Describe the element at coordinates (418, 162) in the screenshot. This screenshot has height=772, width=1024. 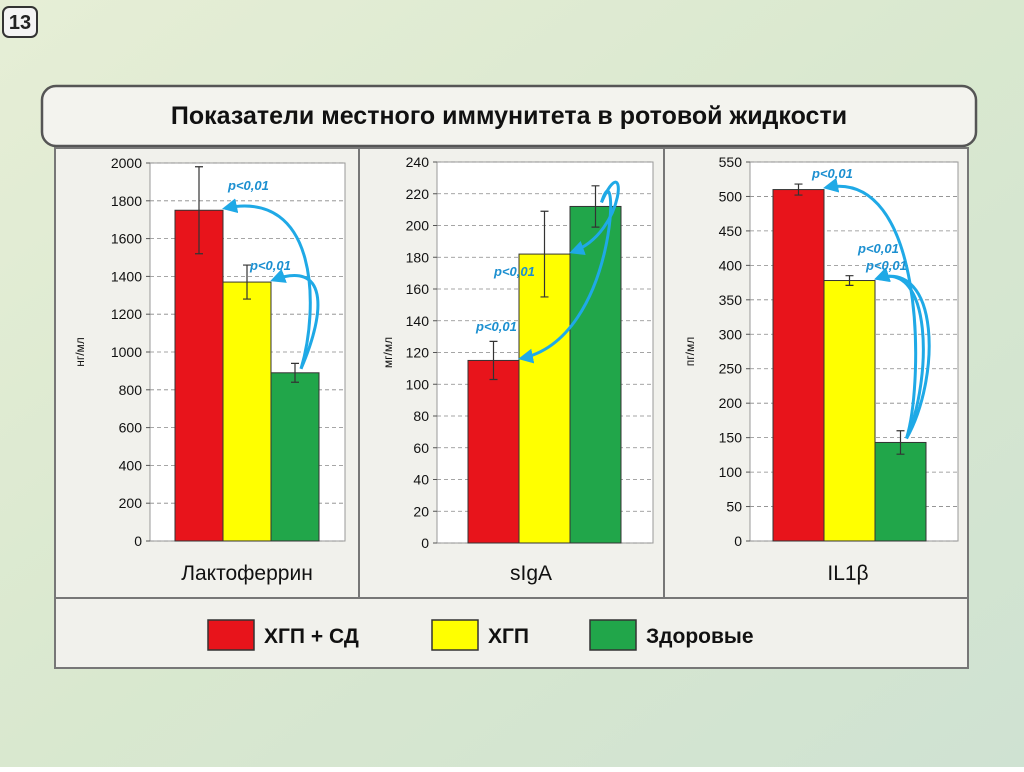
I see `y-tick-label: 240` at that location.